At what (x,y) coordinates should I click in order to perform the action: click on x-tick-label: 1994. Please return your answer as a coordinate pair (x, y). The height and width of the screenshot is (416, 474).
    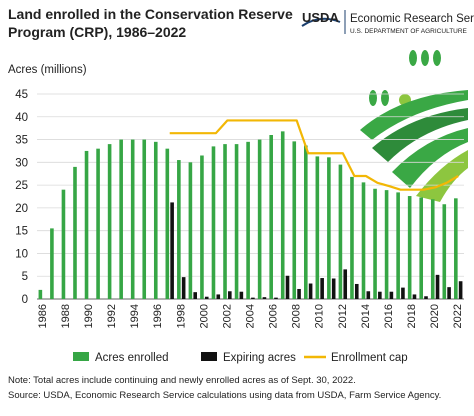
    Looking at the image, I should click on (135, 316).